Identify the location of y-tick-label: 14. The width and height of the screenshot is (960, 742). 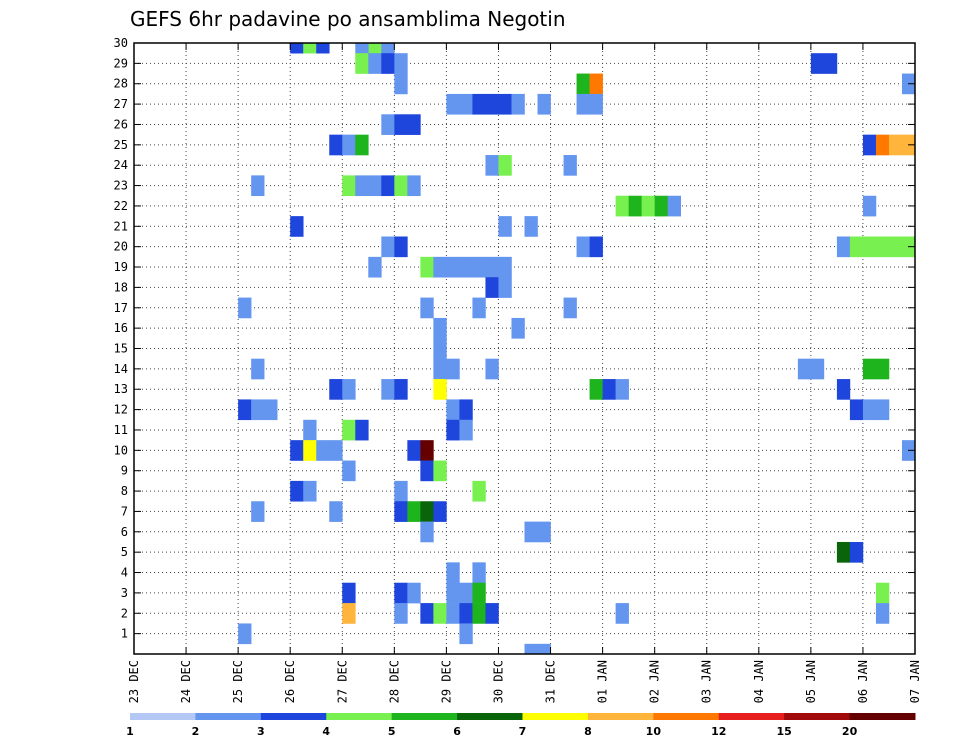
(121, 369).